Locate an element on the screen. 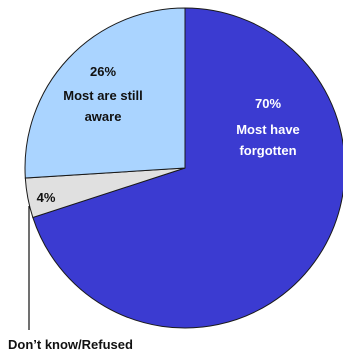 The height and width of the screenshot is (360, 343). slice-name-label: aware is located at coordinates (103, 116).